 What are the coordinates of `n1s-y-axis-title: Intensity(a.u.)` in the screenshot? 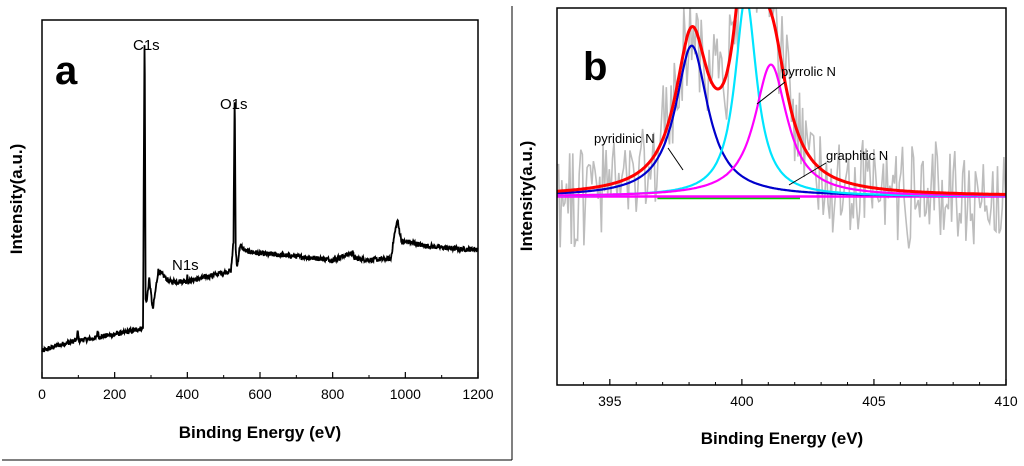 It's located at (526, 196).